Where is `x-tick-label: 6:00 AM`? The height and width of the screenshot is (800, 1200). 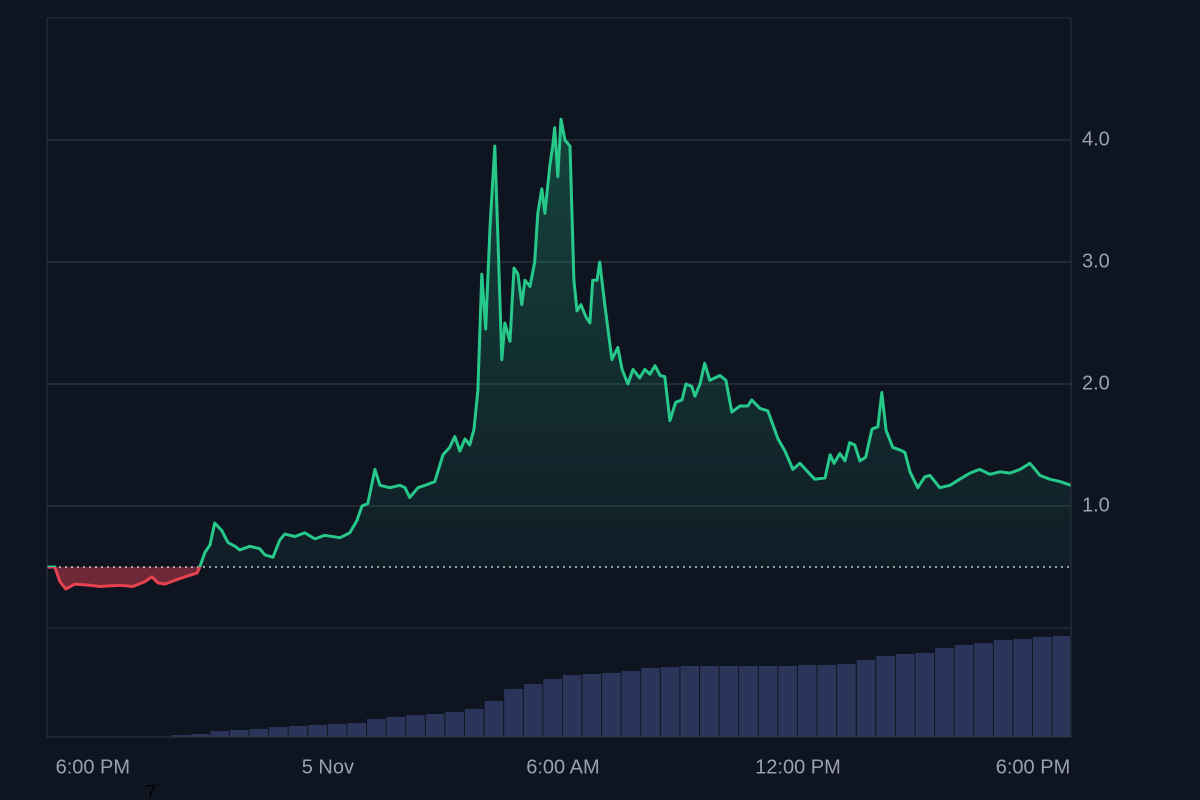
x-tick-label: 6:00 AM is located at coordinates (562, 767).